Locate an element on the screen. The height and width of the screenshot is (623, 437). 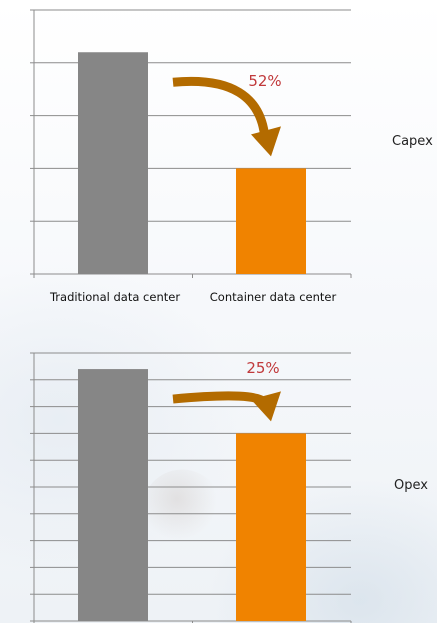
reduction-percentage: 52% is located at coordinates (264, 81).